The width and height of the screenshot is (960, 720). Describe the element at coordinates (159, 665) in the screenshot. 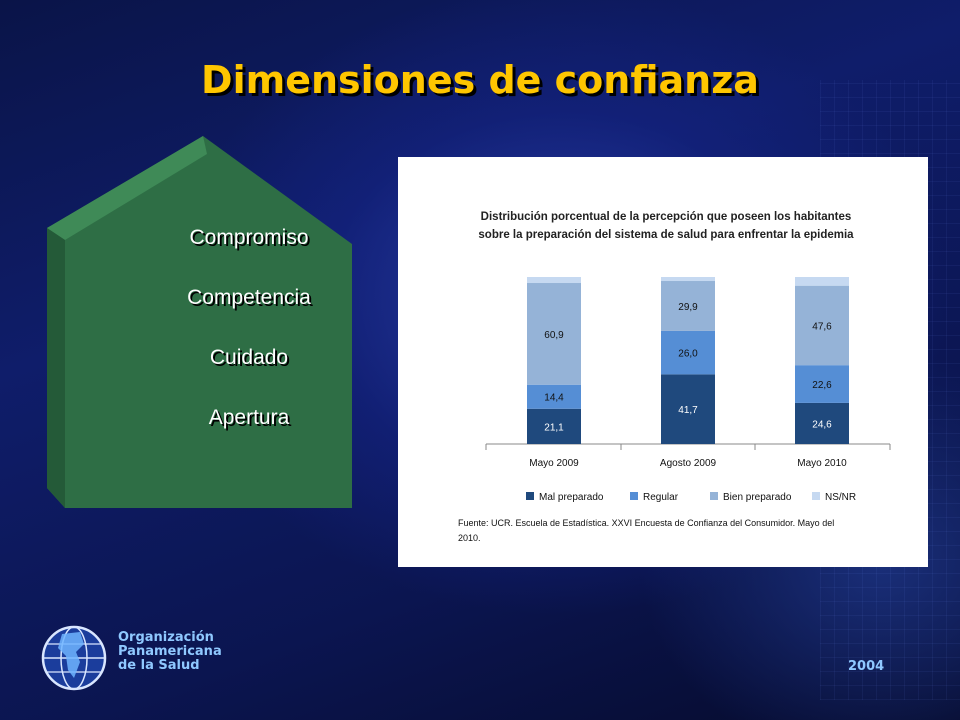

I see `organization-line: de la Salud` at that location.